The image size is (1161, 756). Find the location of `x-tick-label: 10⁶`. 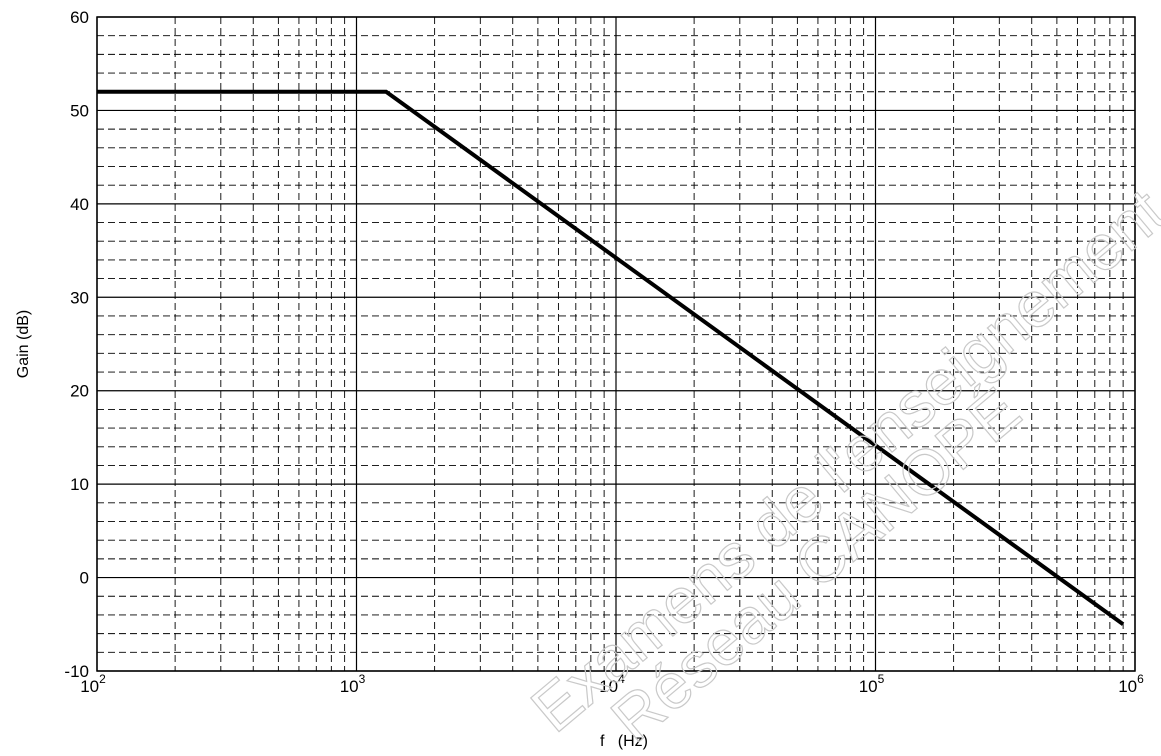

x-tick-label: 10⁶ is located at coordinates (1131, 684).